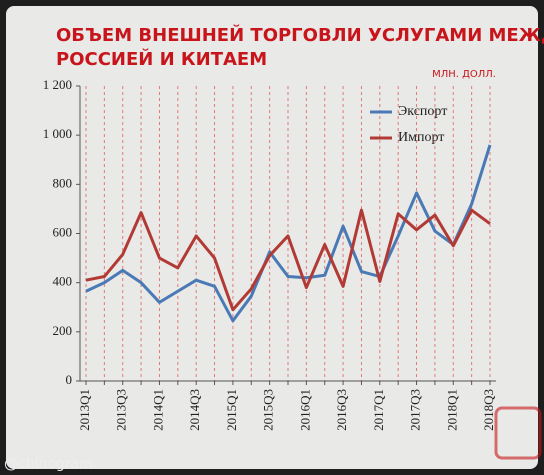  I want to click on x-tick-label: 2017Q1, so click(378, 410).